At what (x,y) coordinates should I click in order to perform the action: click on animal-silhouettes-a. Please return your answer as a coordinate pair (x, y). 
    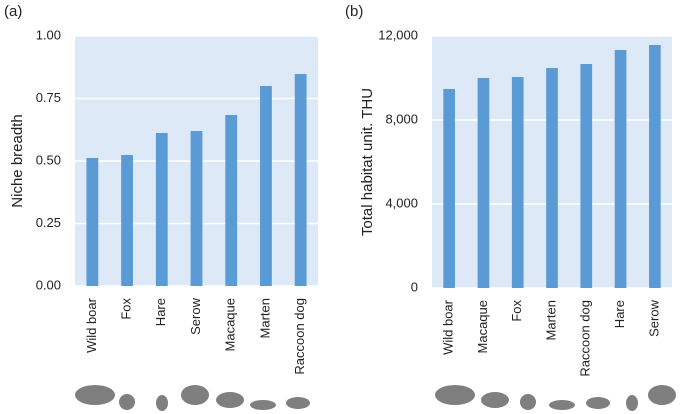
    Looking at the image, I should click on (192, 398).